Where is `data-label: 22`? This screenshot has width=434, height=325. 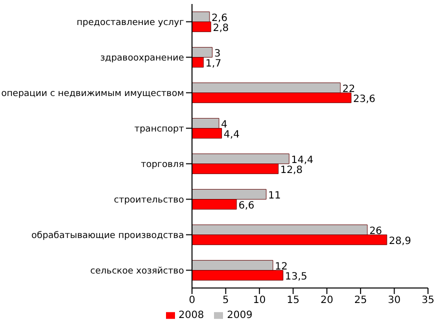
data-label: 22 is located at coordinates (349, 89).